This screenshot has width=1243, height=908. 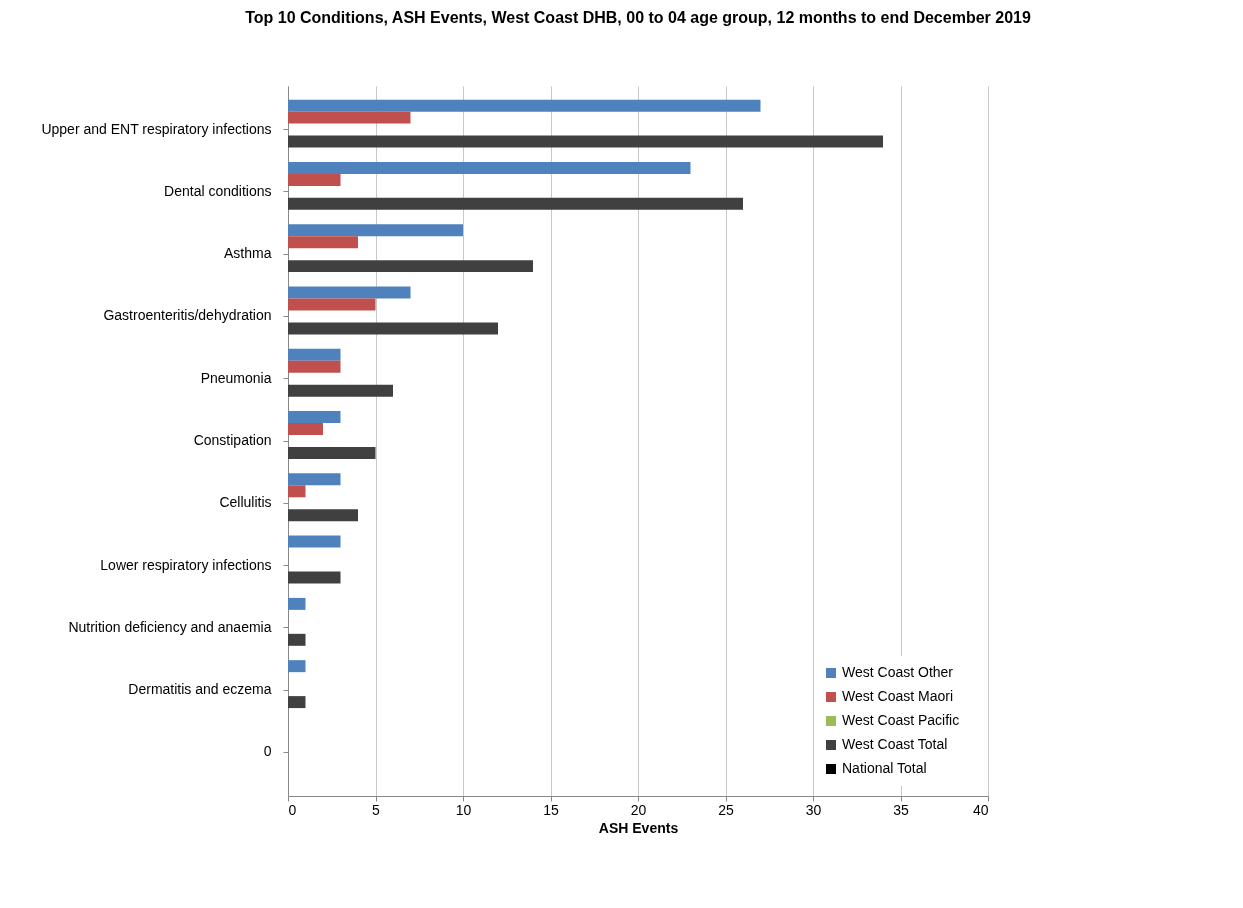 What do you see at coordinates (292, 809) in the screenshot?
I see `x-tick-label: 0` at bounding box center [292, 809].